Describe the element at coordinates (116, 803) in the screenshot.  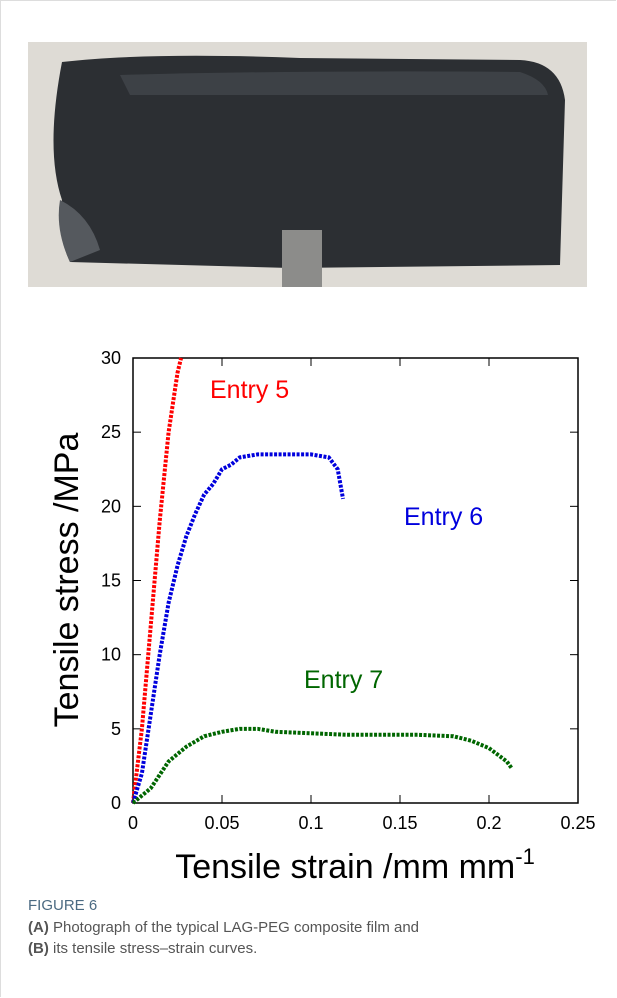
I see `y-tick-label: 0` at that location.